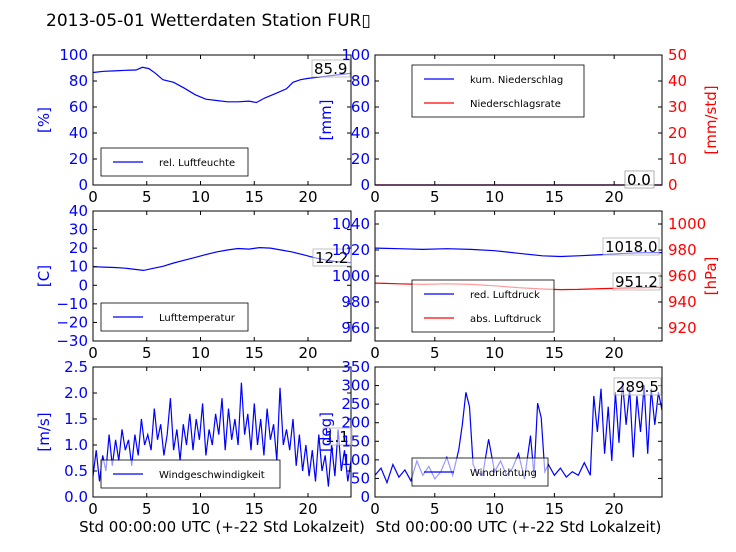  I want to click on y-tick-label: 200, so click(355, 423).